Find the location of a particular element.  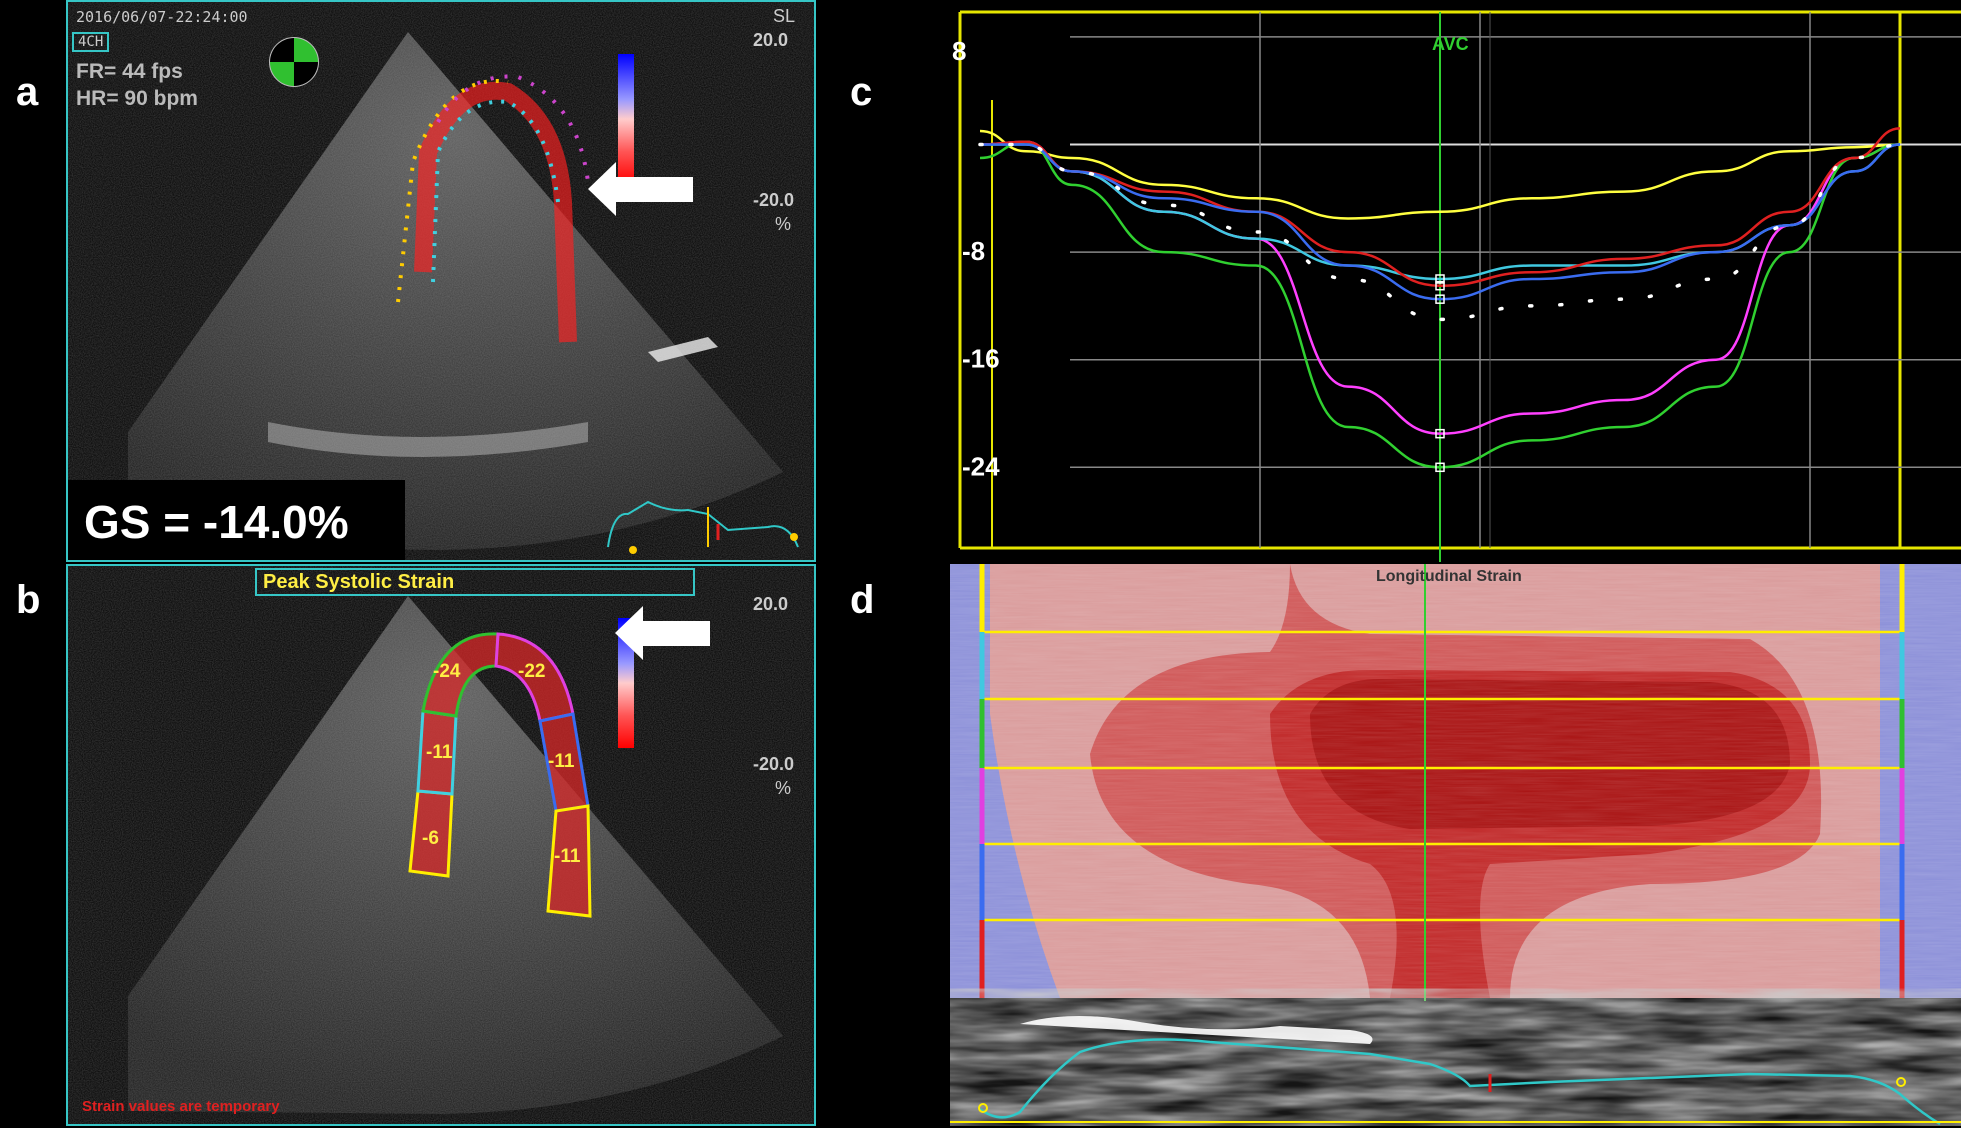

avc-label: AVC is located at coordinates (1450, 44).